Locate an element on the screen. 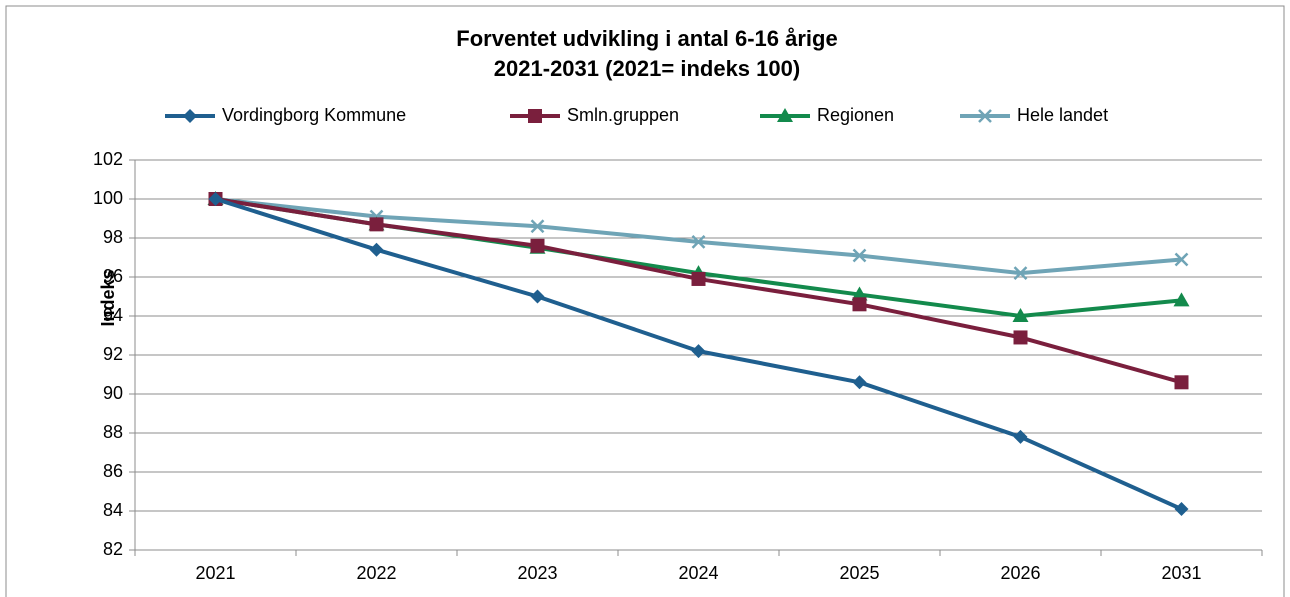 The width and height of the screenshot is (1290, 597). y-tick-label: 96 is located at coordinates (113, 276).